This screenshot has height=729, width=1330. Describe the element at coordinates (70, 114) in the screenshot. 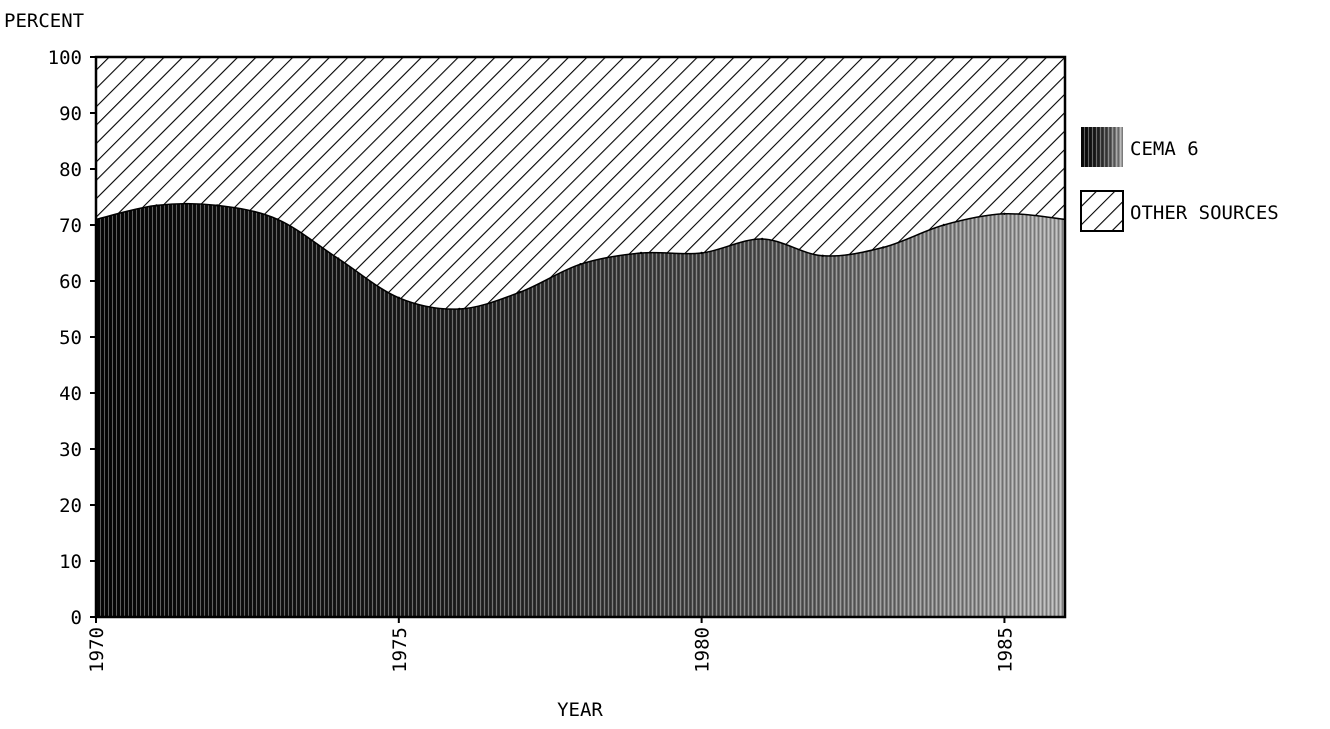

I see `y-tick-label-90: 90` at that location.